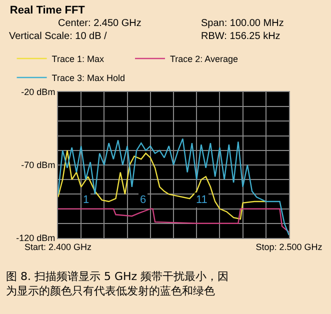 The width and height of the screenshot is (331, 314). Describe the element at coordinates (38, 92) in the screenshot. I see `y-tick-label: -20 dBm` at that location.